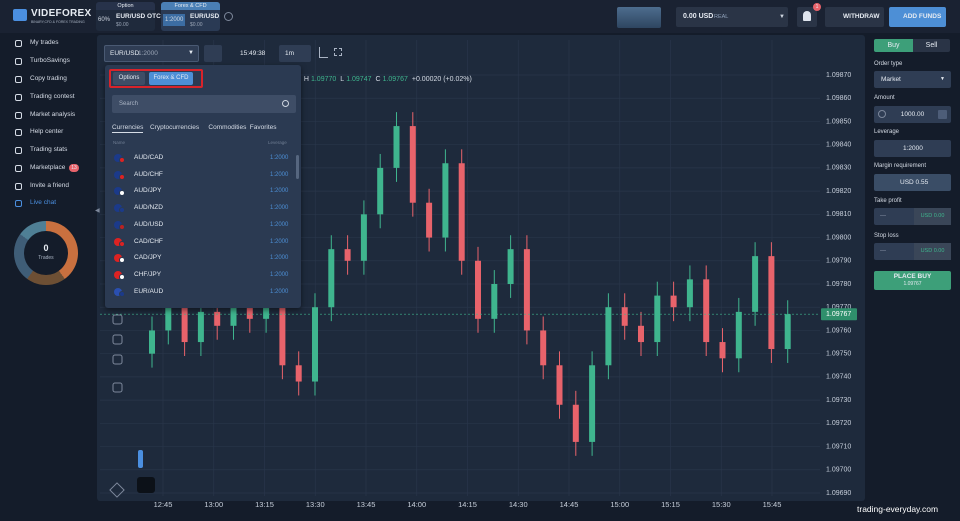  What do you see at coordinates (772, 504) in the screenshot?
I see `x-tick-label: 15:45` at bounding box center [772, 504].